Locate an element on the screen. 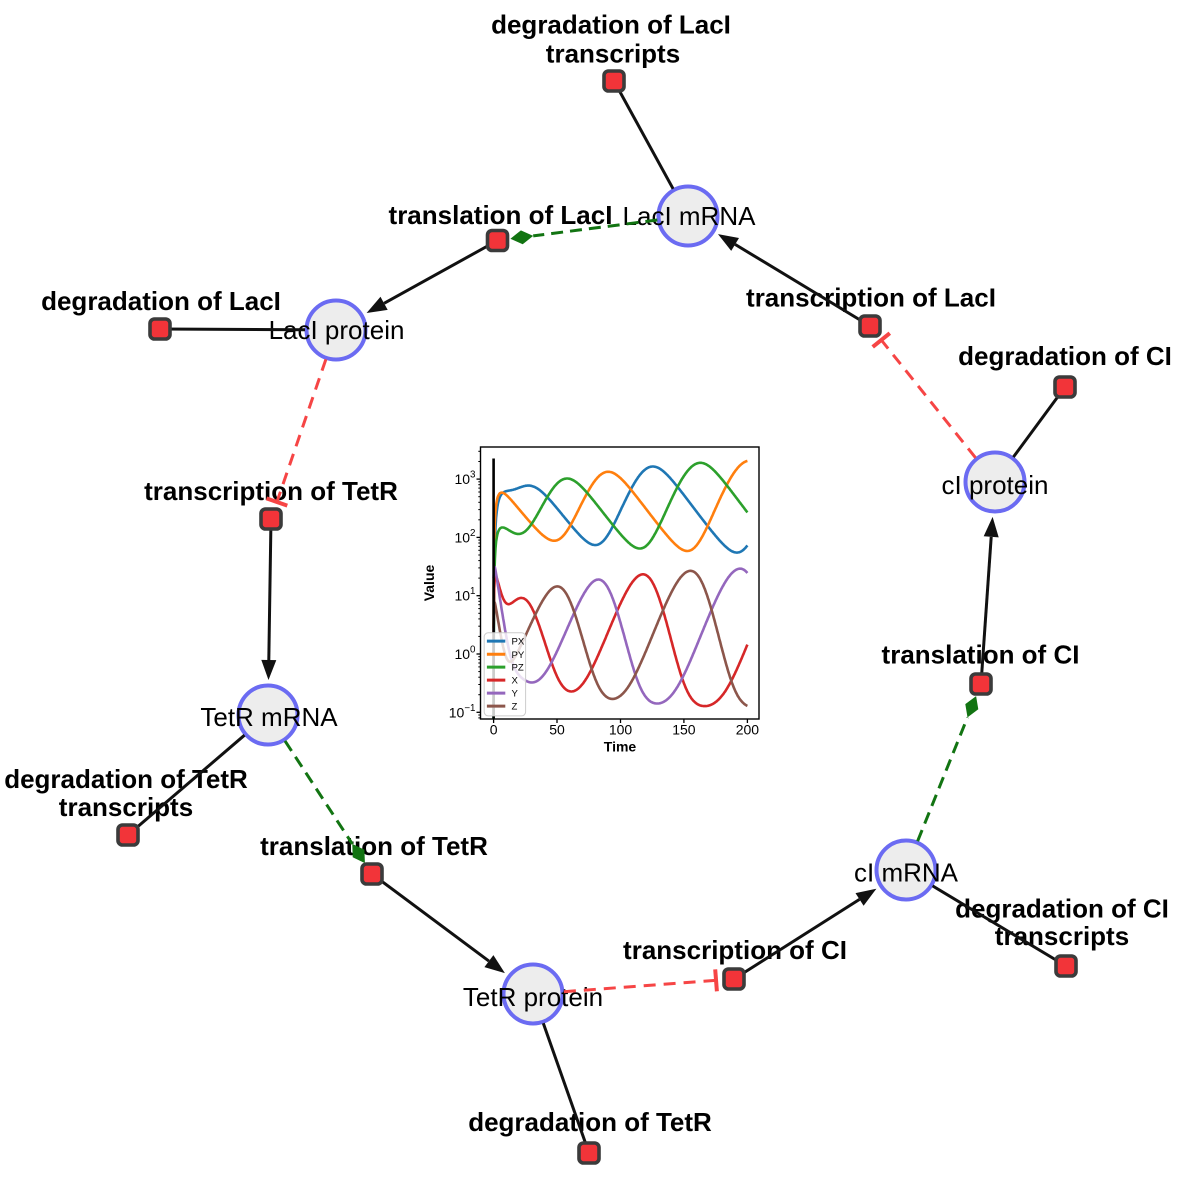 Image resolution: width=1189 pixels, height=1200 pixels. svg-text: cI mRNA is located at coordinates (906, 873).